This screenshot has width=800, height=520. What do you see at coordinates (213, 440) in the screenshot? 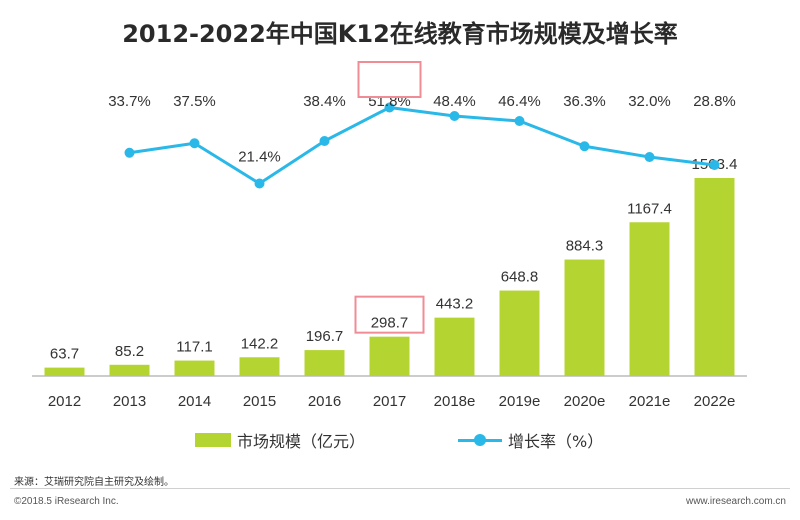
I see `legend-bar-swatch` at bounding box center [213, 440].